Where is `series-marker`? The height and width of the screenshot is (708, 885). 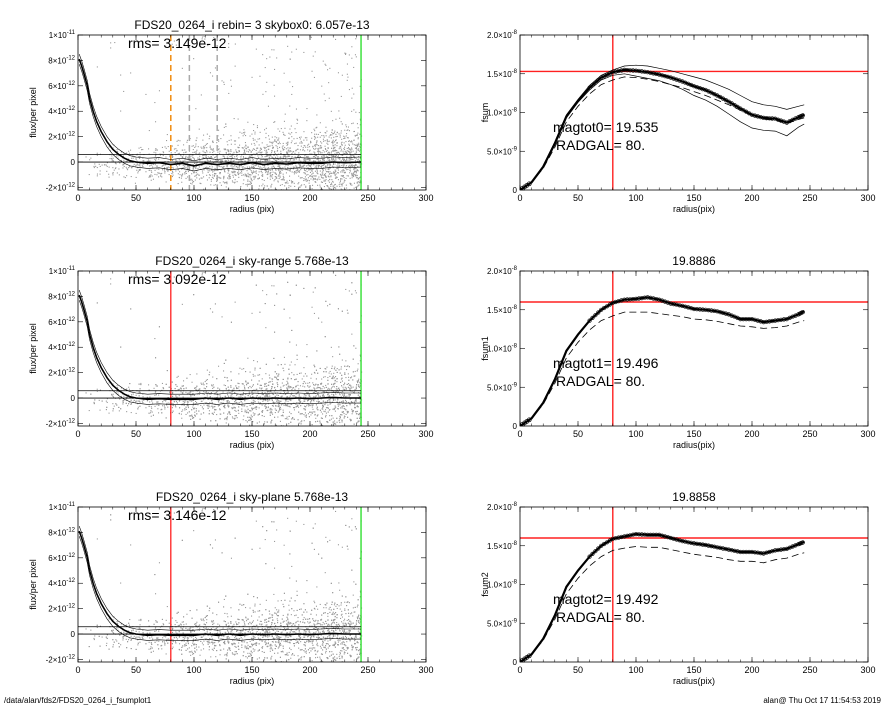
series-marker is located at coordinates (763, 117).